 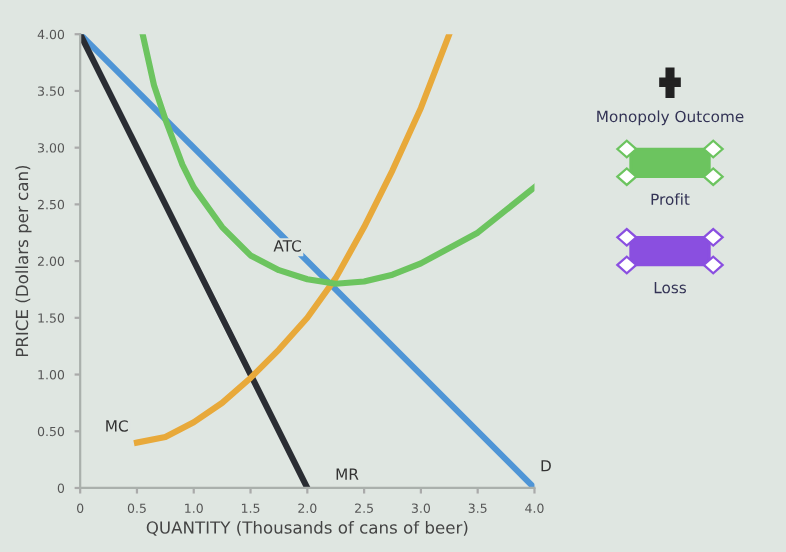 I want to click on x-axis-title: QUANTITY (Thousands of cans of beer), so click(x=307, y=528).